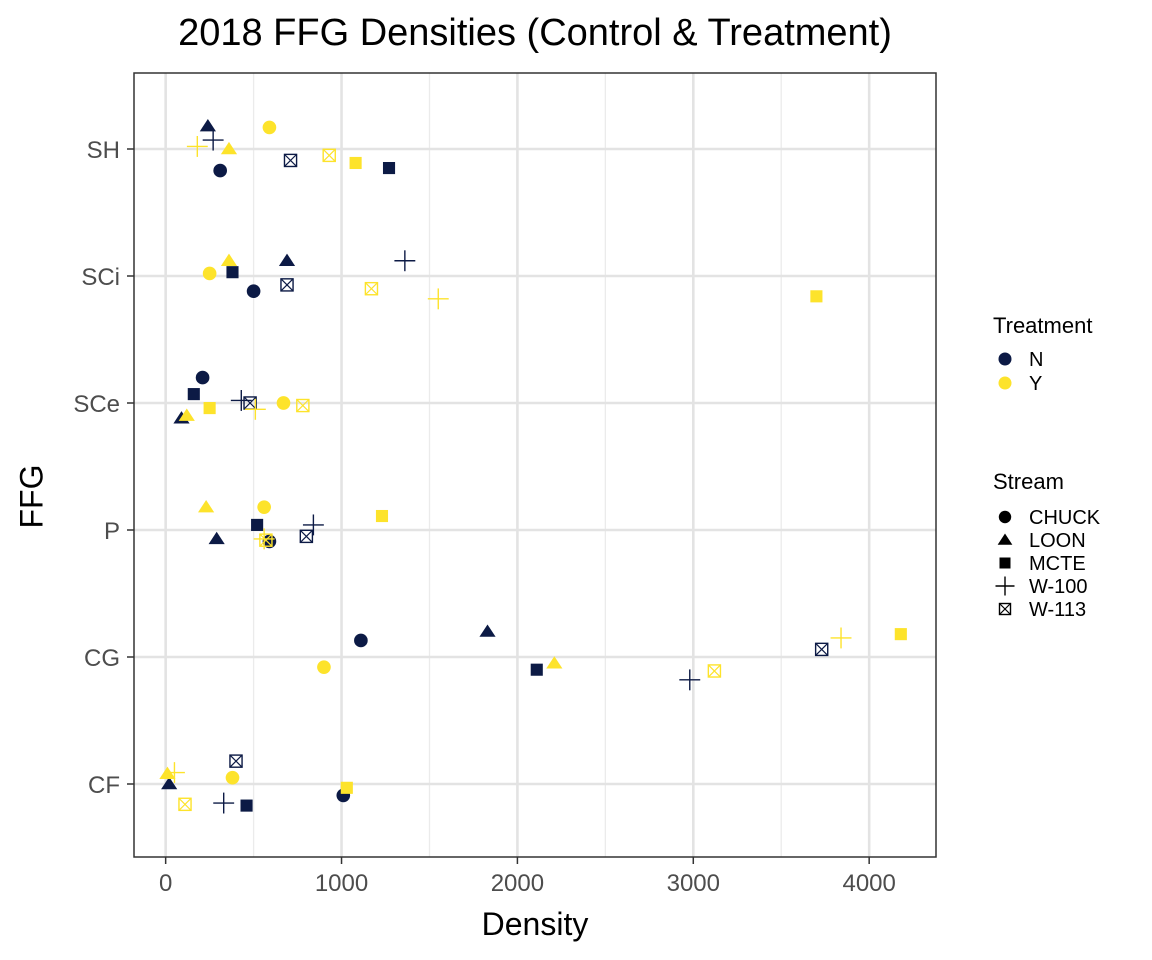 The image size is (1152, 960). I want to click on x-axis-label: Density, so click(535, 924).